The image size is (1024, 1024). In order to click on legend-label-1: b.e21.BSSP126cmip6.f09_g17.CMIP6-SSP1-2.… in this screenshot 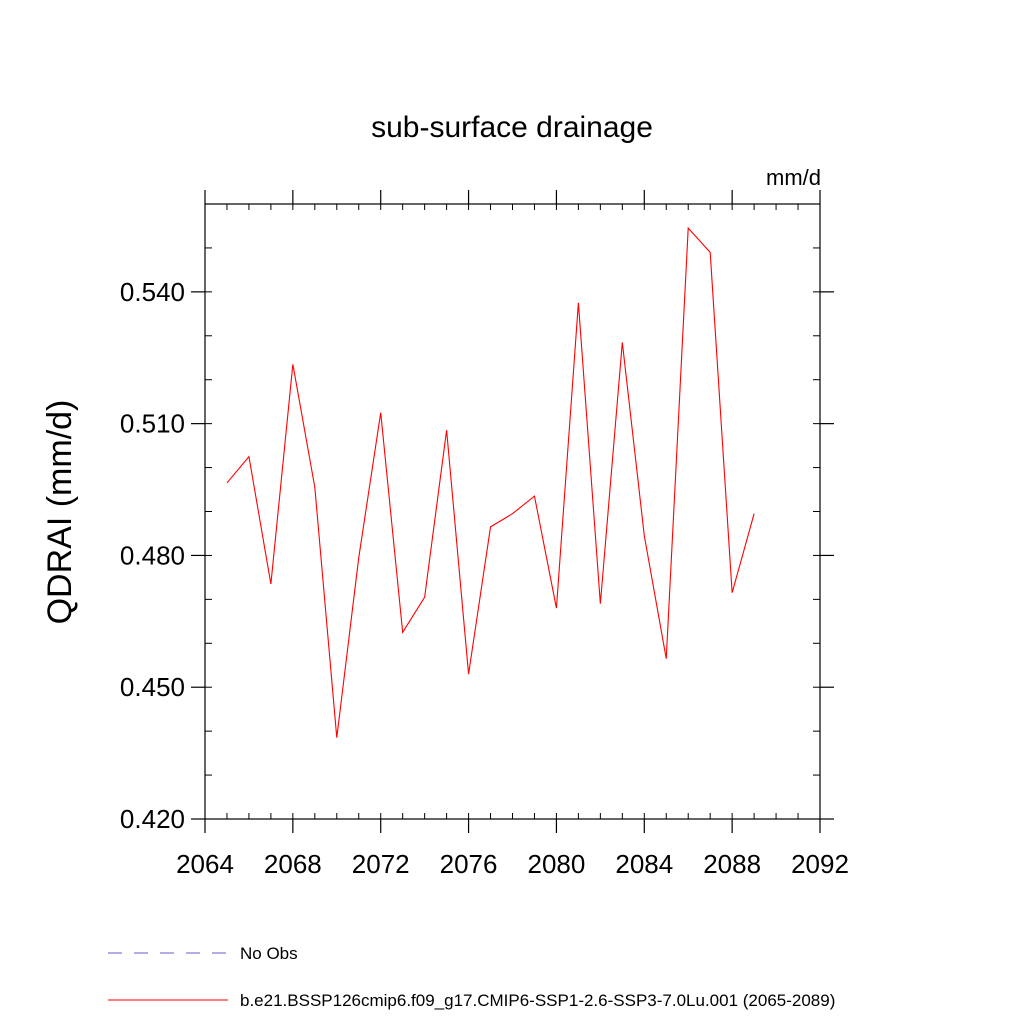, I will do `click(537, 1000)`.